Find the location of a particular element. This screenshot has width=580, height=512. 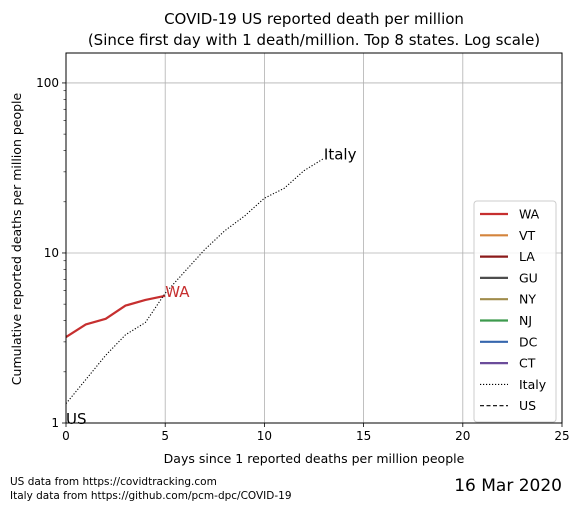

x-tick-label: 20 is located at coordinates (462, 436).